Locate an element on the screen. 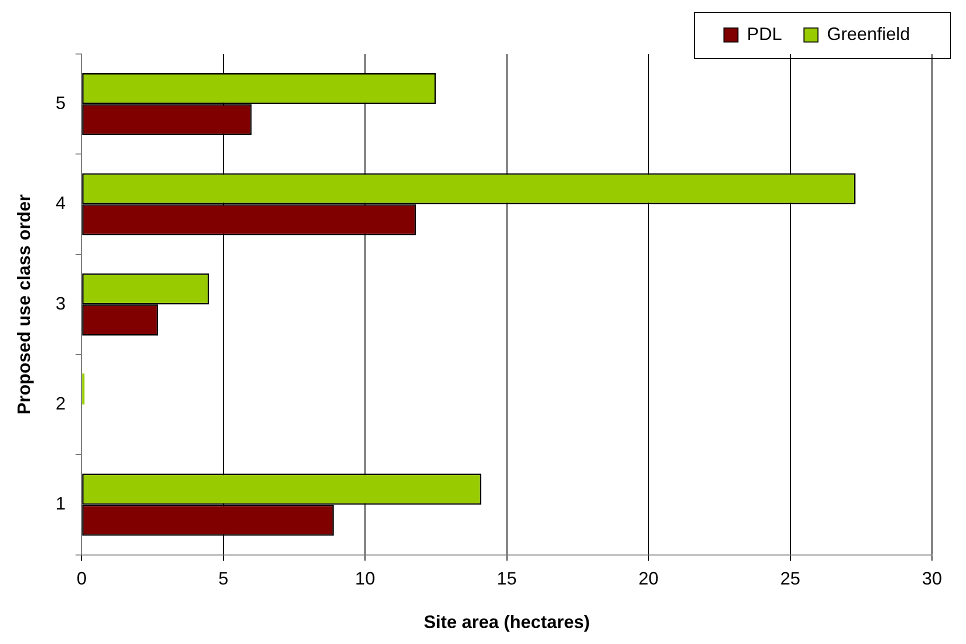 The height and width of the screenshot is (644, 966). legend-label: PDL is located at coordinates (764, 34).